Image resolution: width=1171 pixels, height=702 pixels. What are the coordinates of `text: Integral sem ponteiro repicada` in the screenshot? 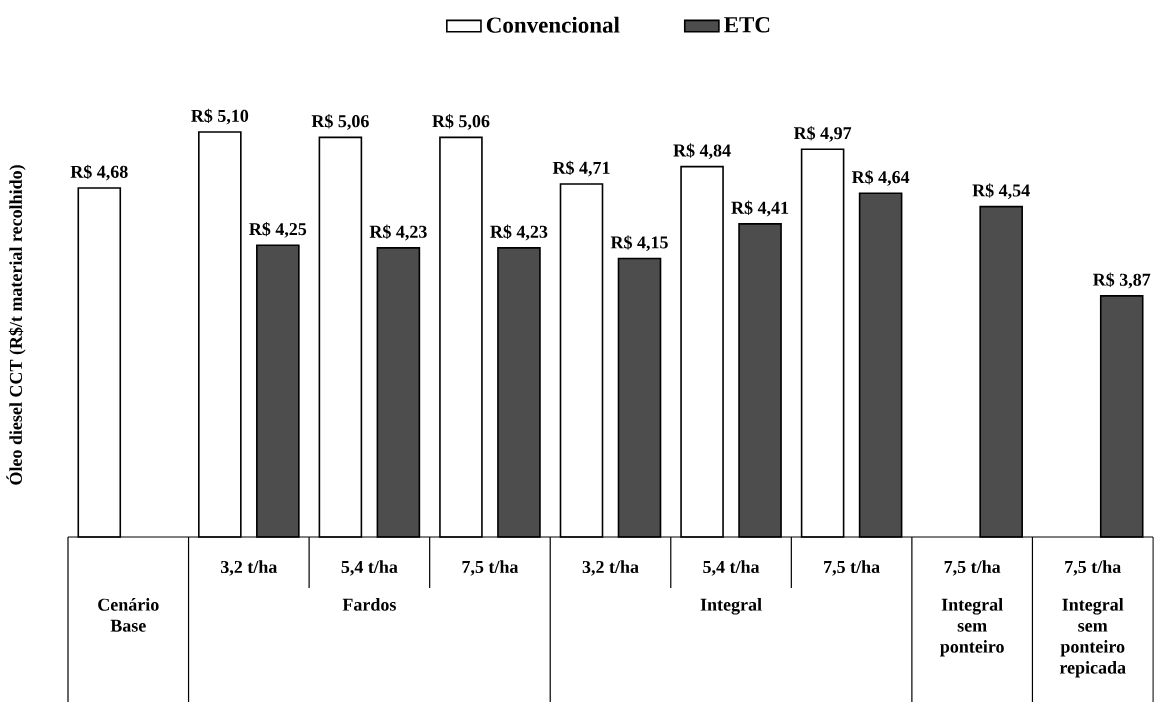 It's located at (1092, 638).